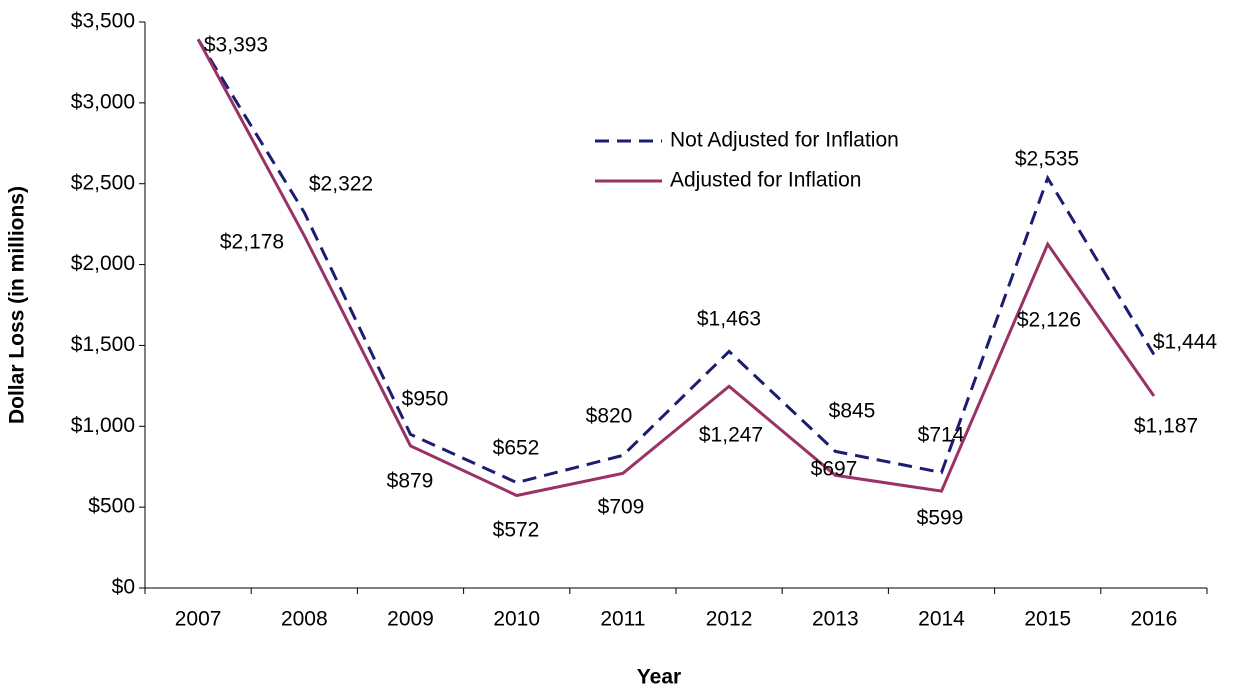 This screenshot has width=1237, height=690. Describe the element at coordinates (731, 435) in the screenshot. I see `data-label: $1,247` at that location.